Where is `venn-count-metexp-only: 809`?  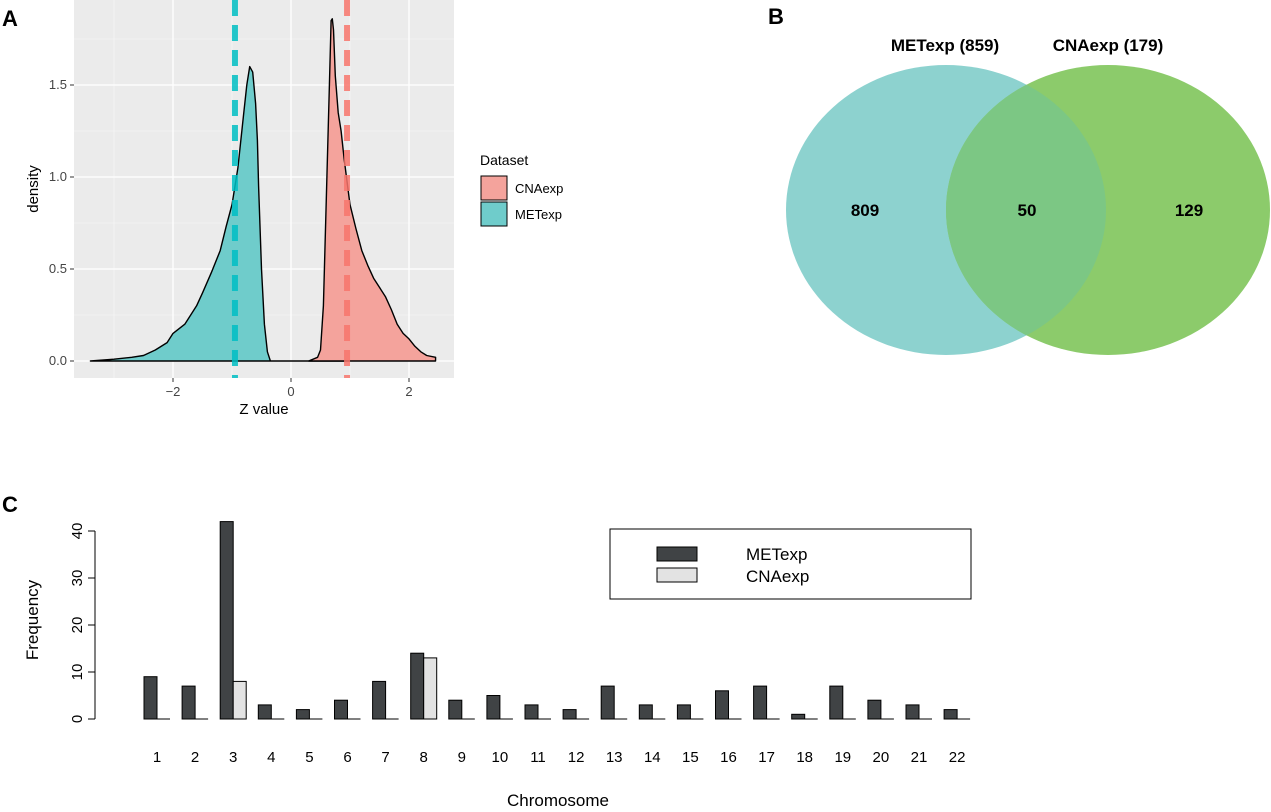 venn-count-metexp-only: 809 is located at coordinates (865, 210).